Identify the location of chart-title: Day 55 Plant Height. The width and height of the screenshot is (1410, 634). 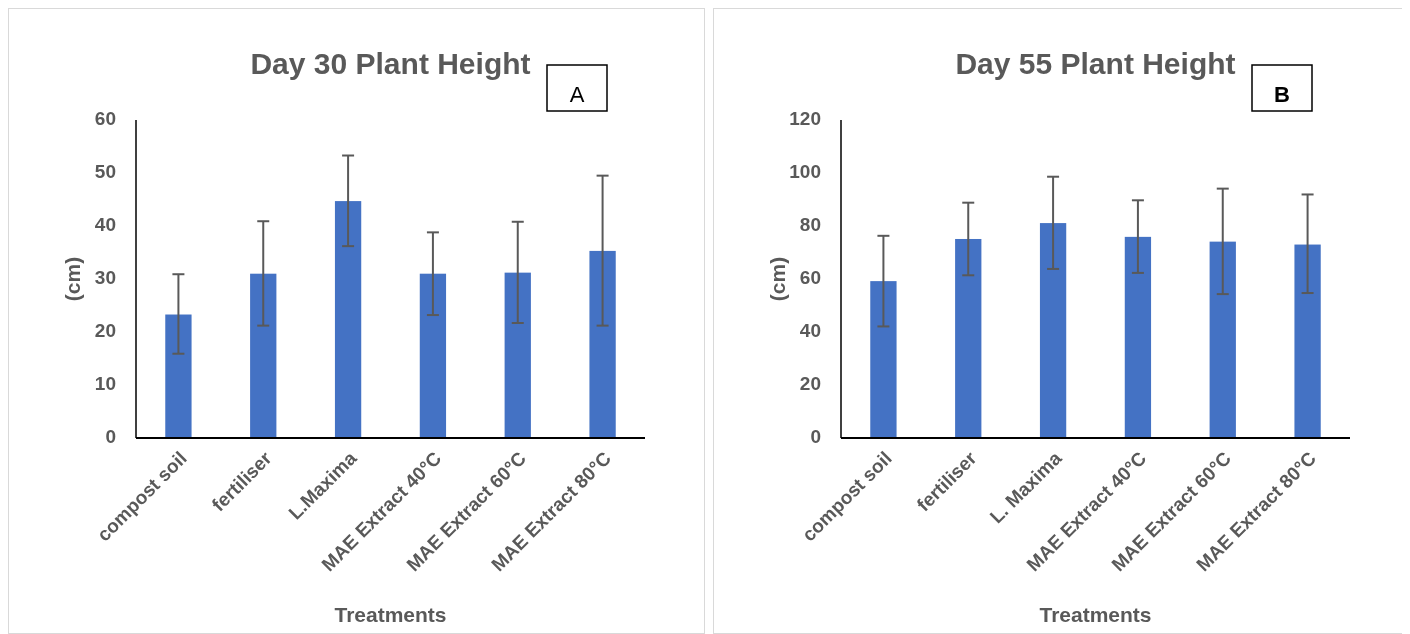
(1095, 63).